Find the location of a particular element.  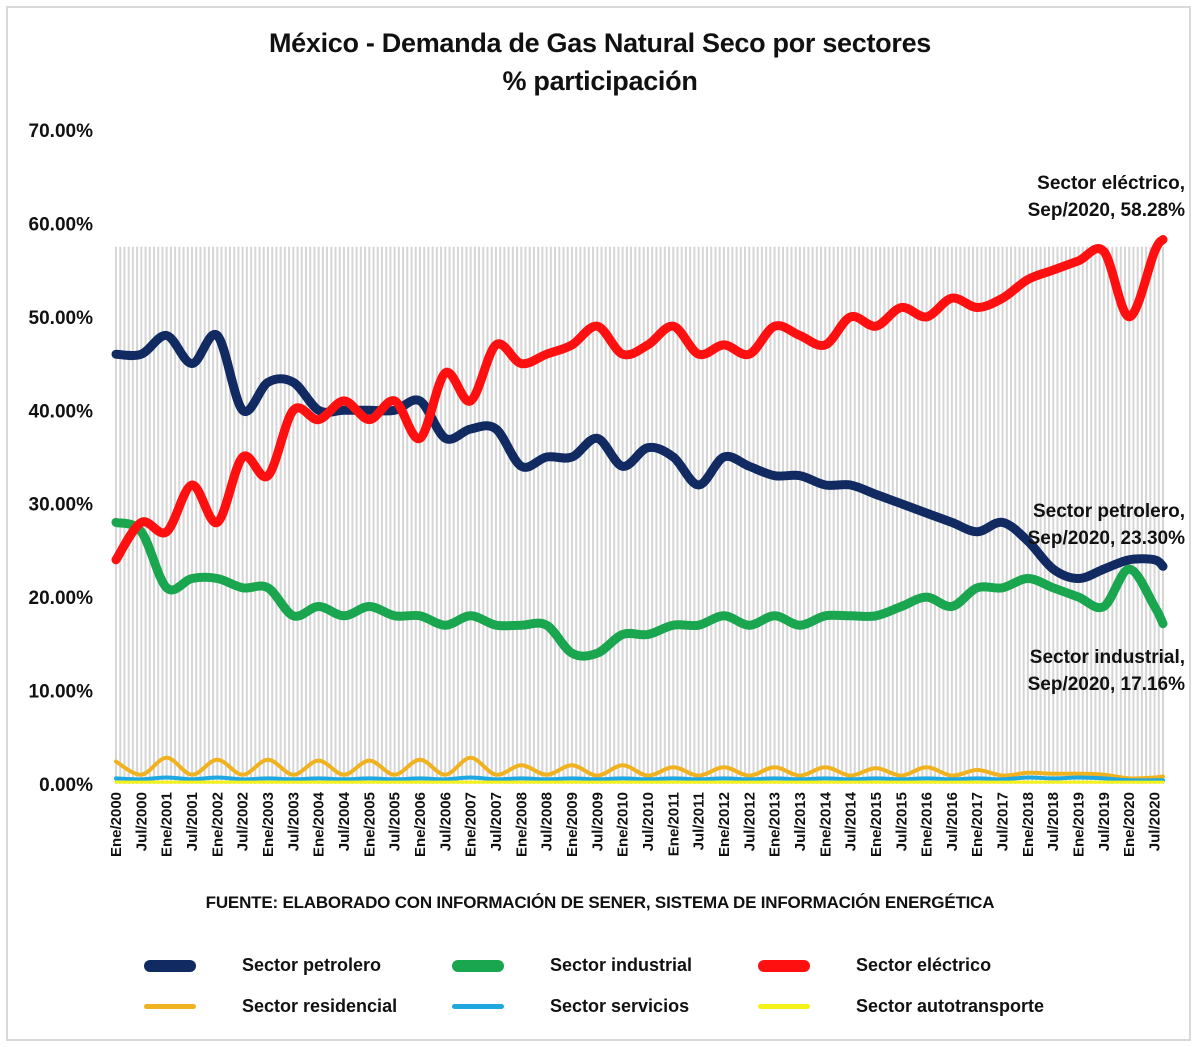

x-tick-label: Ene/2009 is located at coordinates (572, 824).